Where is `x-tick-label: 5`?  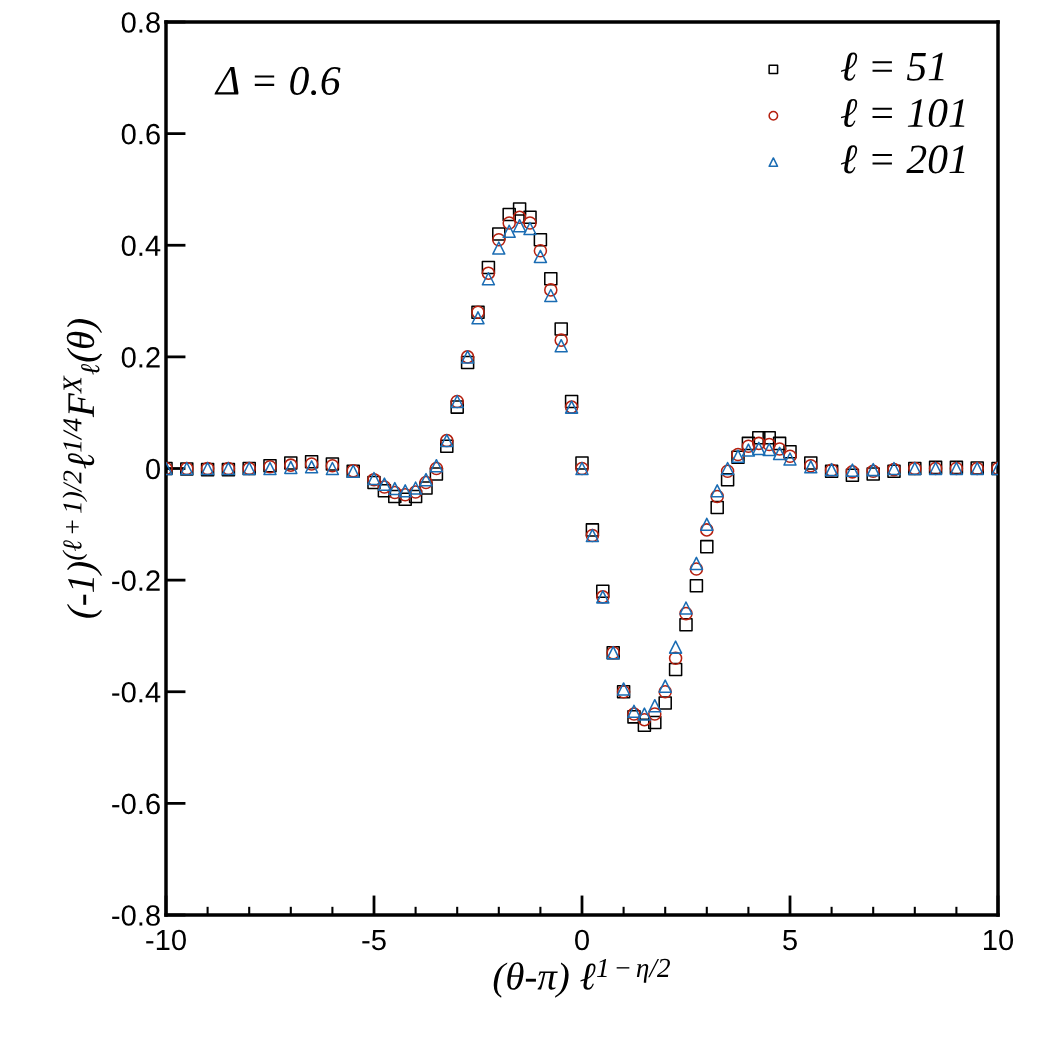 x-tick-label: 5 is located at coordinates (790, 940).